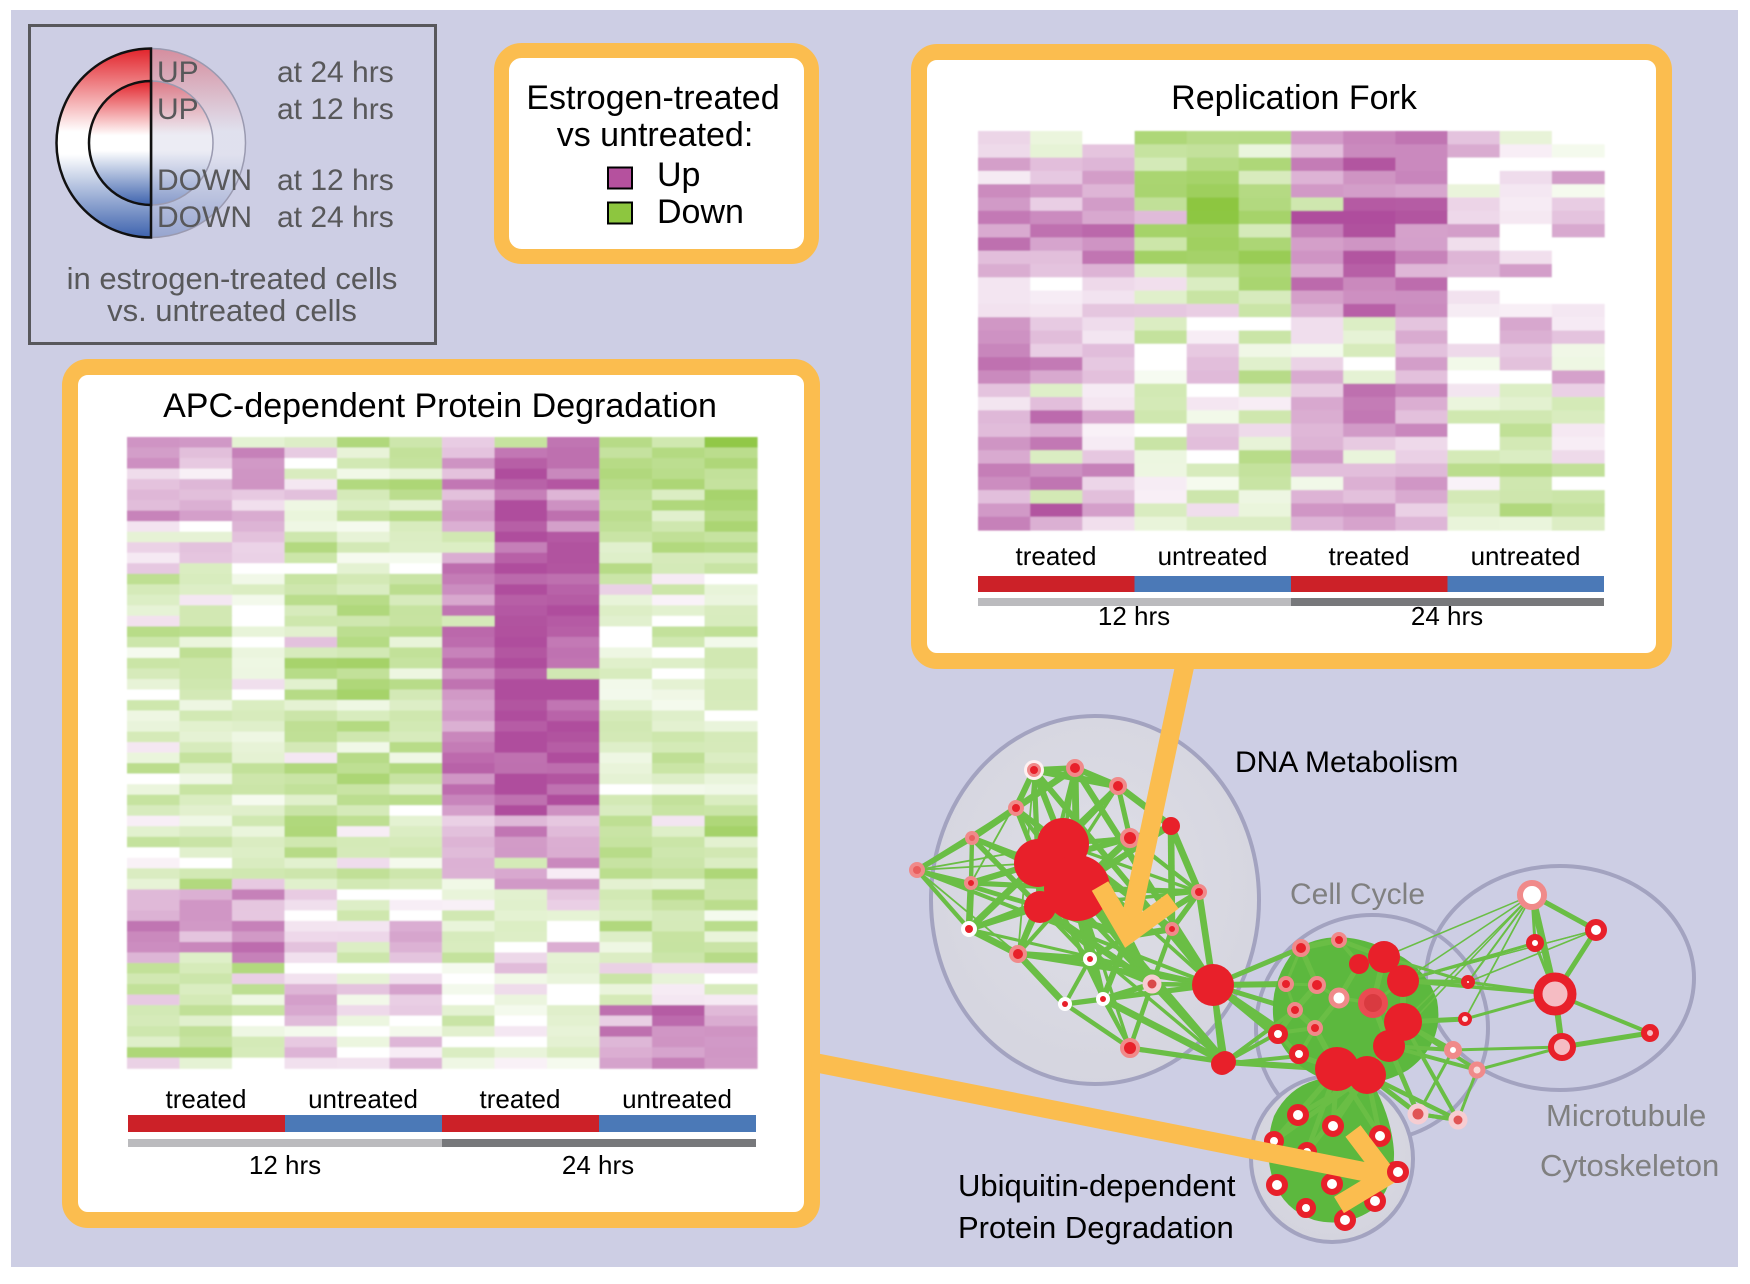 Image resolution: width=1750 pixels, height=1284 pixels. What do you see at coordinates (678, 175) in the screenshot?
I see `svg-text: Up` at bounding box center [678, 175].